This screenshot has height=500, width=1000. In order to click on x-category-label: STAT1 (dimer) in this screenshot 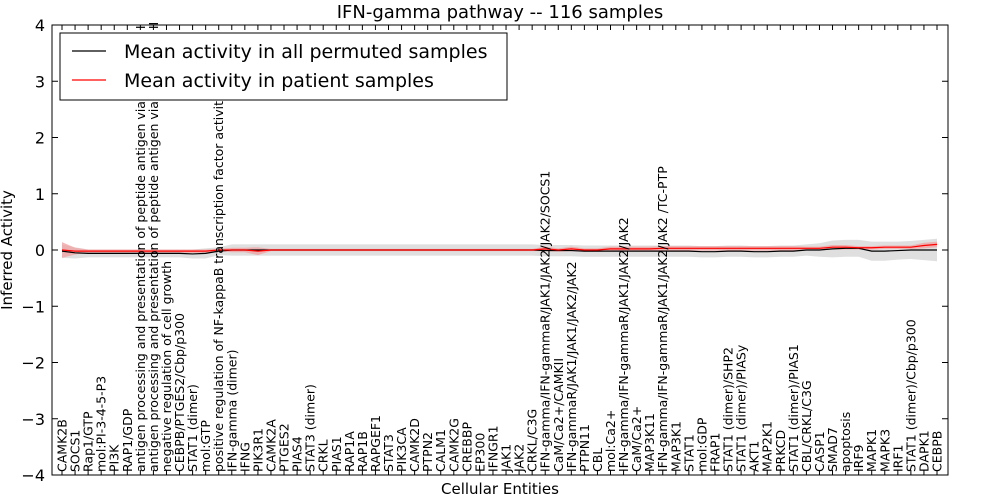, I will do `click(192, 428)`.